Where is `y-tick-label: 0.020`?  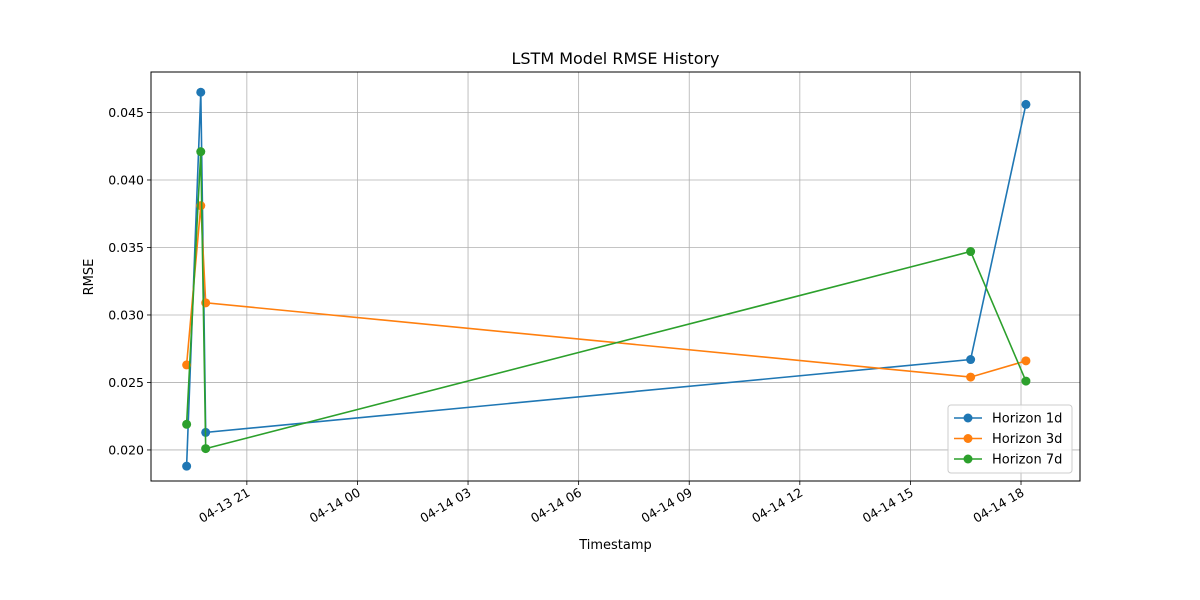 y-tick-label: 0.020 is located at coordinates (126, 449).